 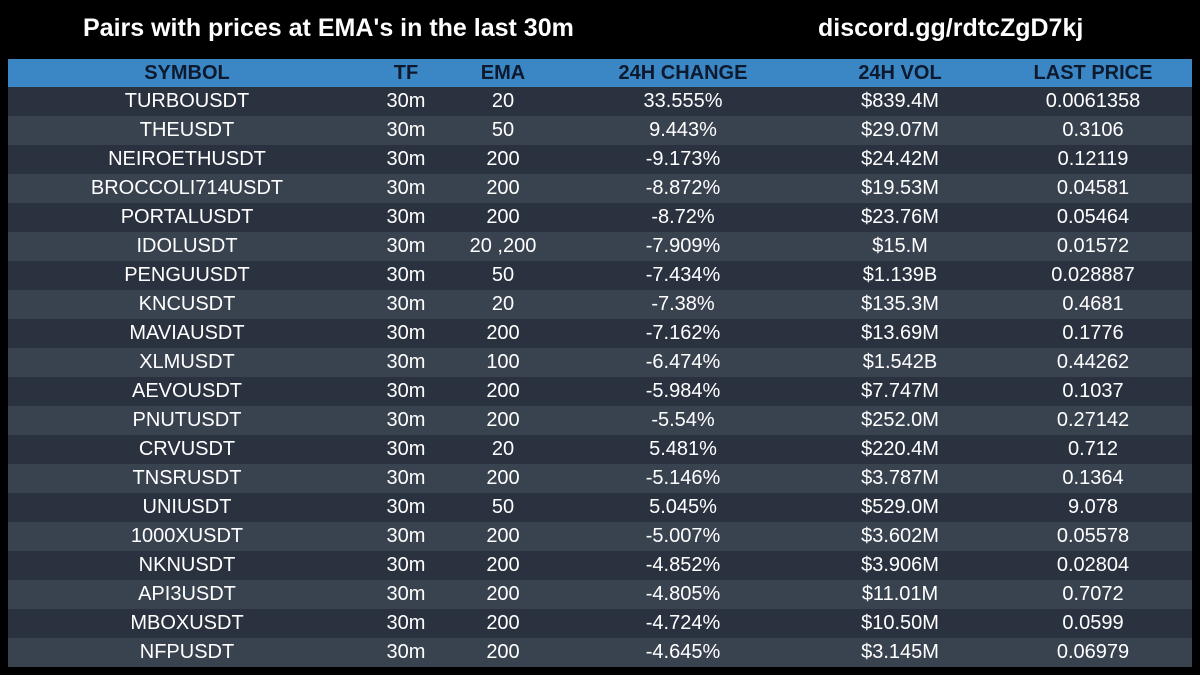 What do you see at coordinates (1093, 188) in the screenshot?
I see `price-cell: 0.04581` at bounding box center [1093, 188].